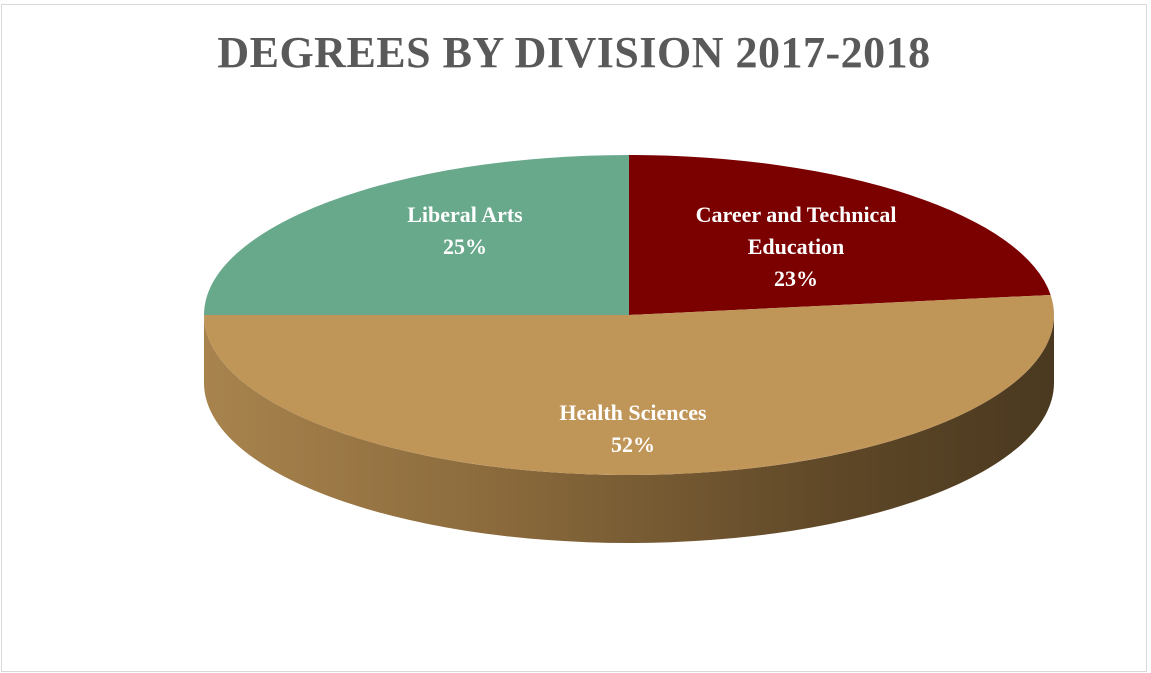  I want to click on chart-title: DEGREES BY DIVISION 2017-2018, so click(574, 52).